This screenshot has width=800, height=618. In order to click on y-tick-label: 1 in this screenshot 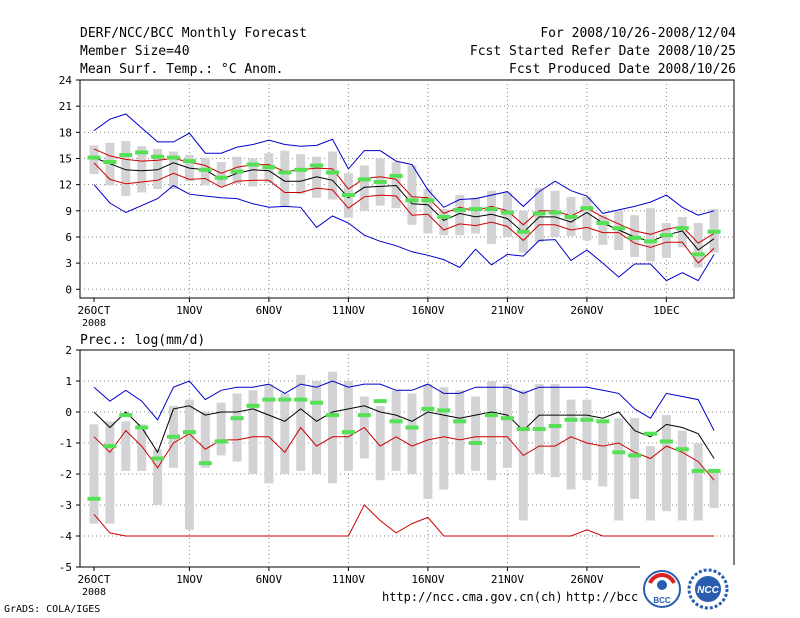, I will do `click(68, 381)`.